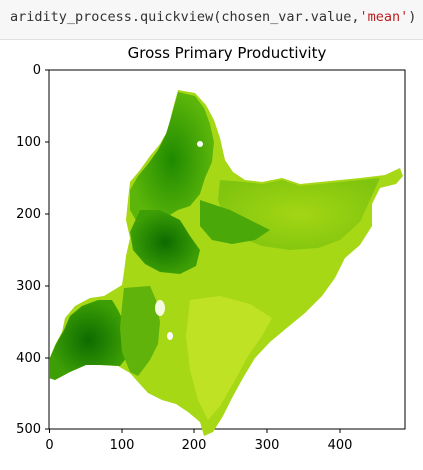  Describe the element at coordinates (28, 286) in the screenshot. I see `y-tick-label: 300` at that location.